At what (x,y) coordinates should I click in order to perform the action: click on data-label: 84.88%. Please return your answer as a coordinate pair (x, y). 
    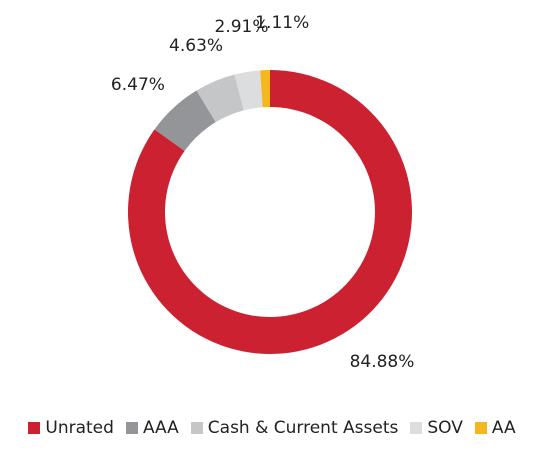
    Looking at the image, I should click on (382, 362).